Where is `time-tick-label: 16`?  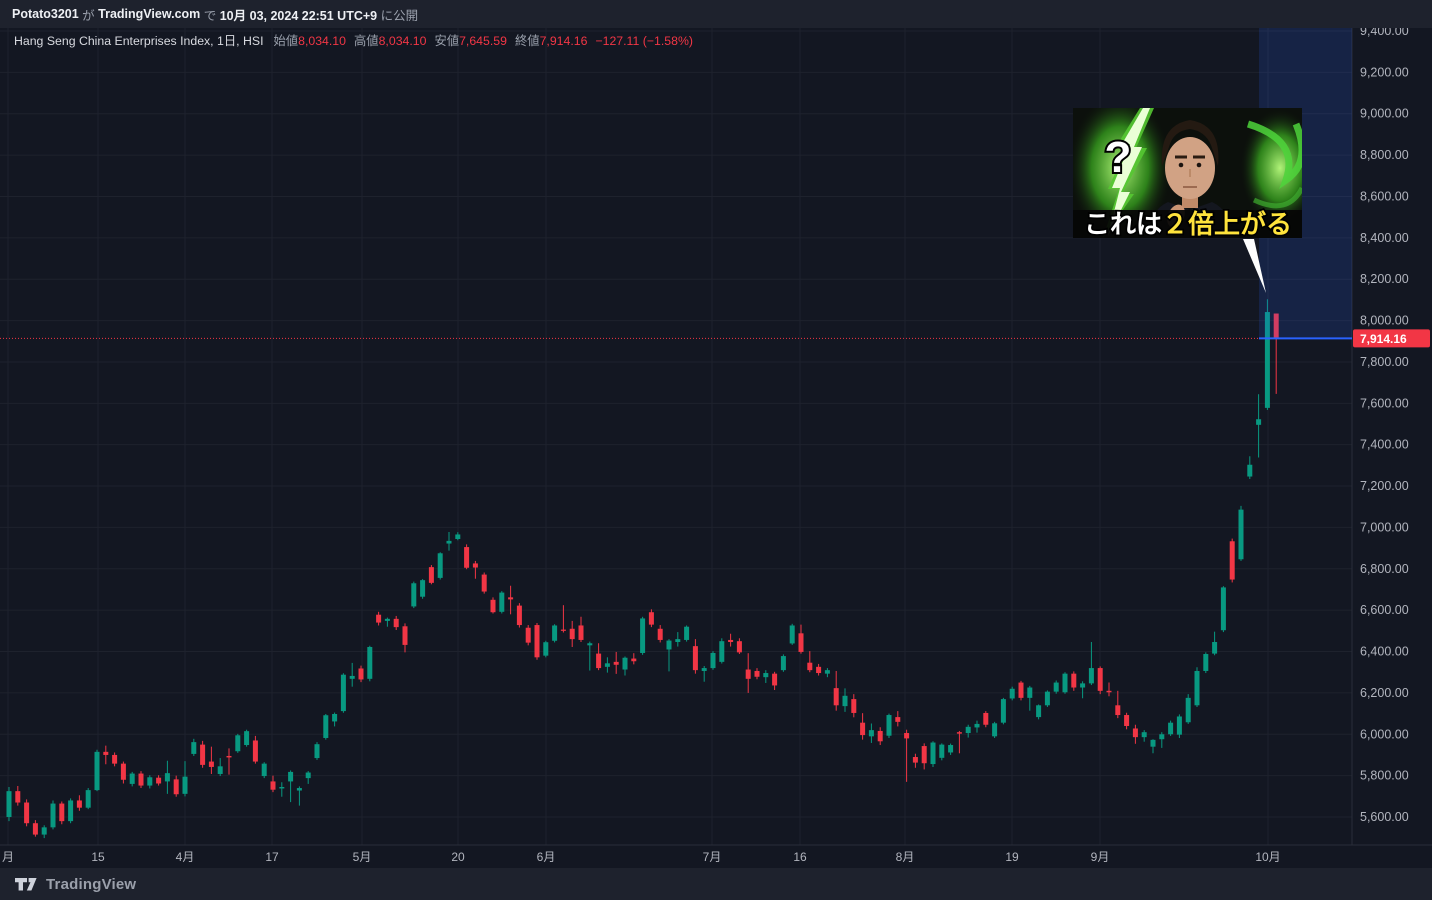 time-tick-label: 16 is located at coordinates (800, 857).